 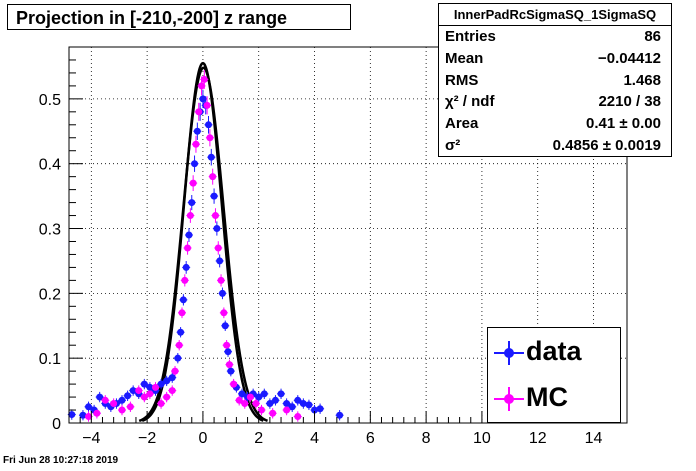 I want to click on stats-row-entries: Entries 86, so click(x=555, y=37).